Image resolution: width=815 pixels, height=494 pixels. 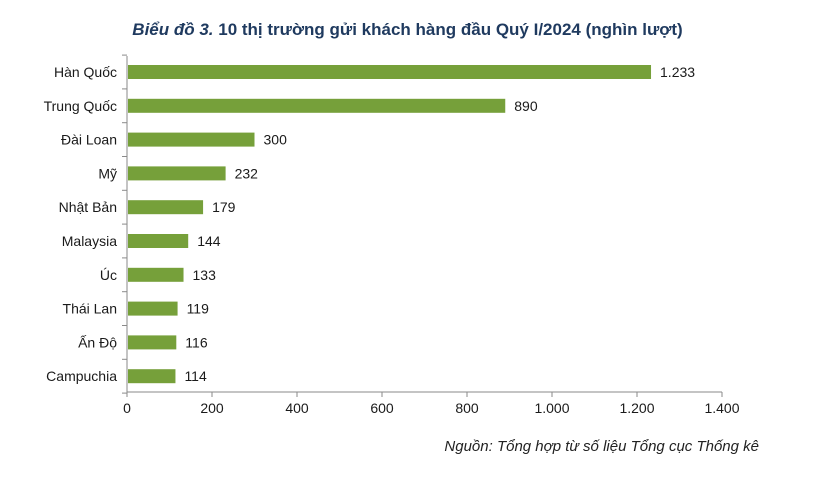 I want to click on data-label: 179, so click(x=224, y=207).